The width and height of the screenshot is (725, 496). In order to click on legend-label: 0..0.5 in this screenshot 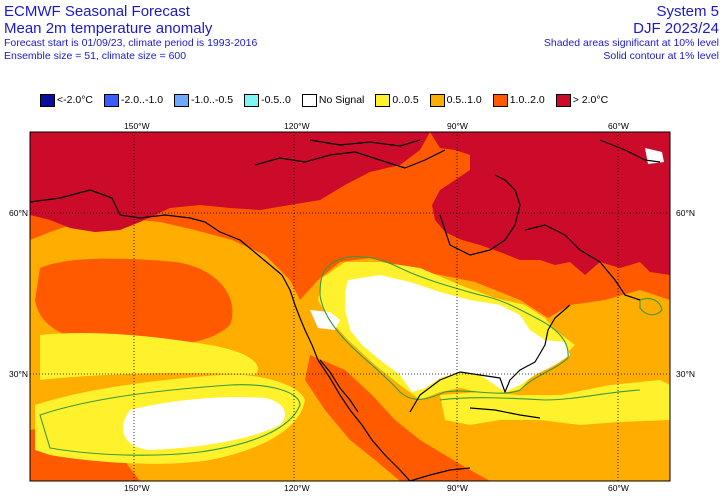, I will do `click(405, 100)`.